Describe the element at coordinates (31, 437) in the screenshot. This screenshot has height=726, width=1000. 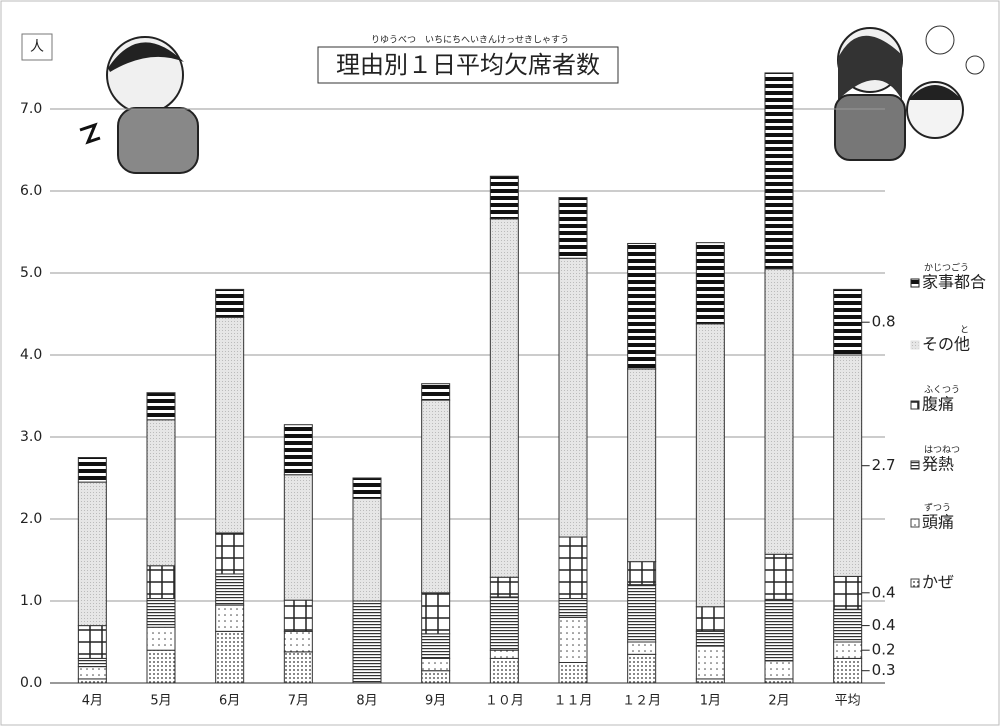
I see `y-tick-label: 3.0` at that location.